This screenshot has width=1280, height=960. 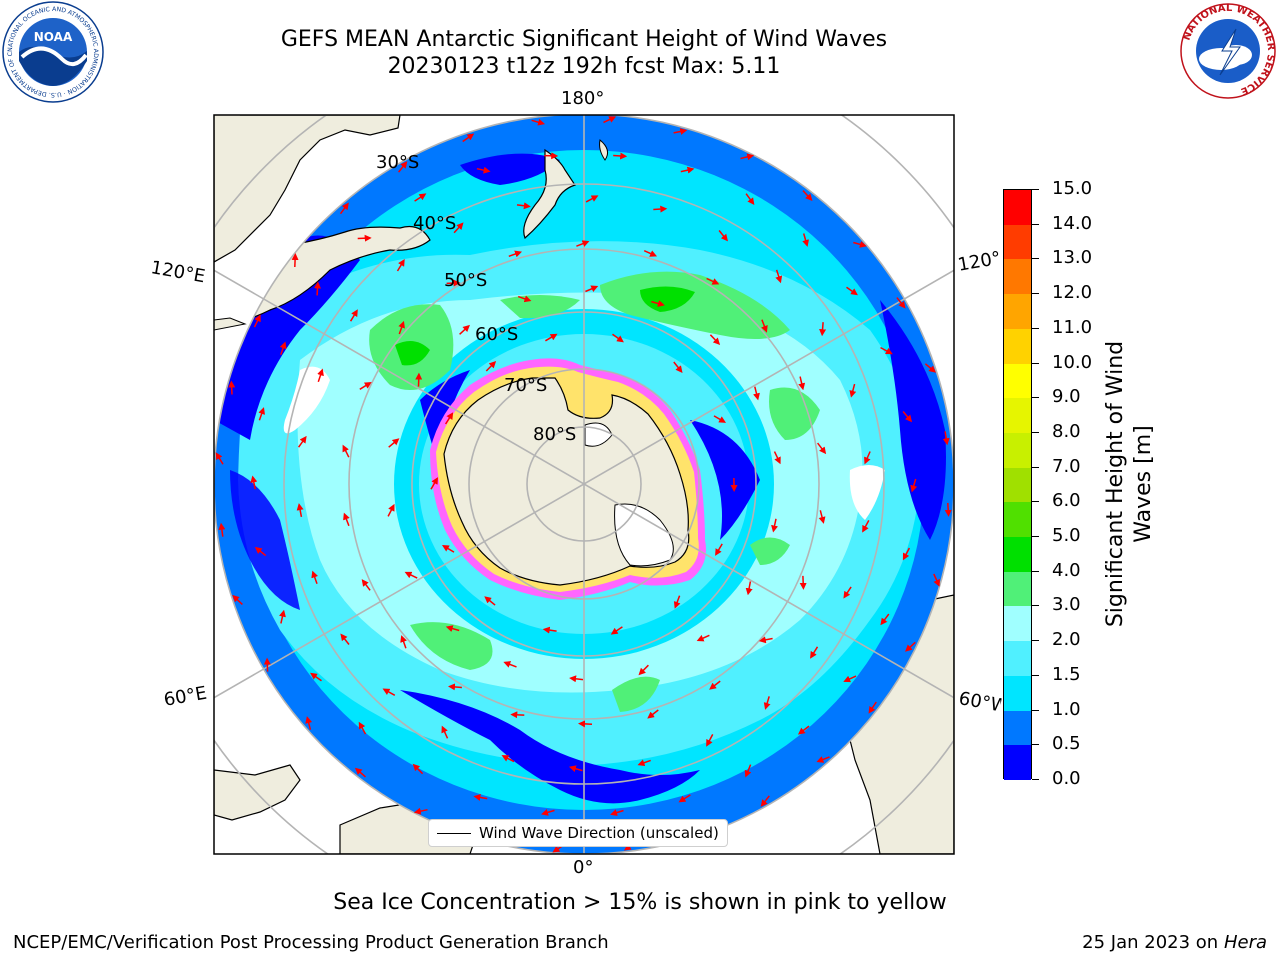 I want to click on legend-line-swatch, so click(x=454, y=833).